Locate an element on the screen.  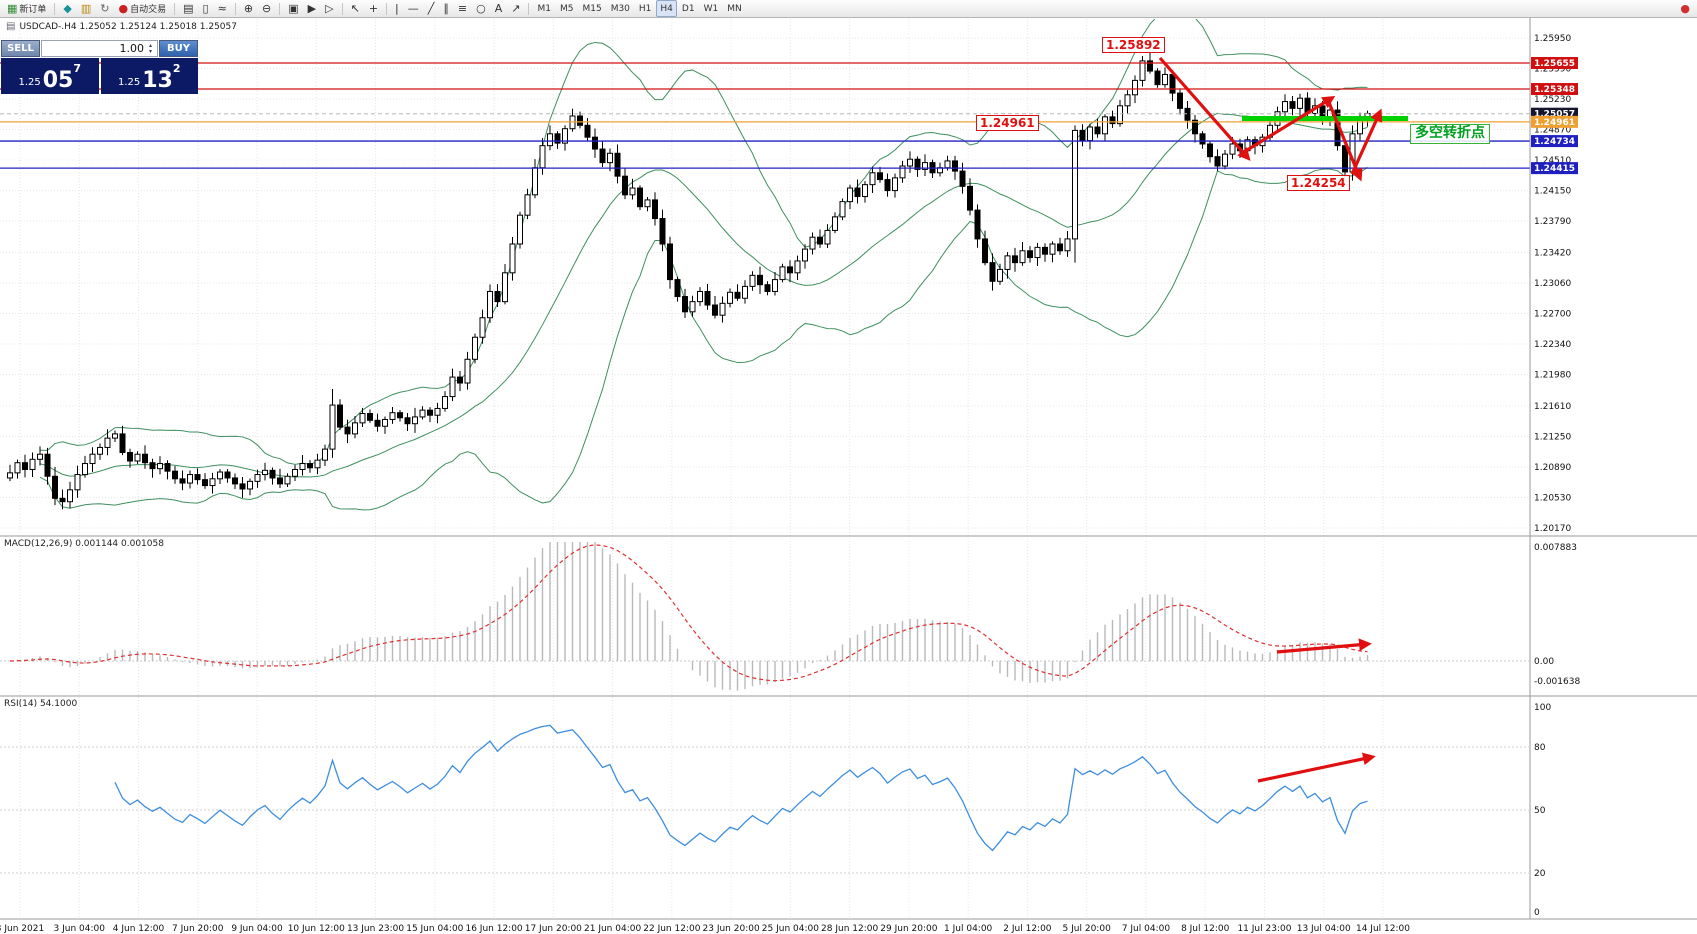
bid-price-button: 1.25 05 7 is located at coordinates (50, 76).